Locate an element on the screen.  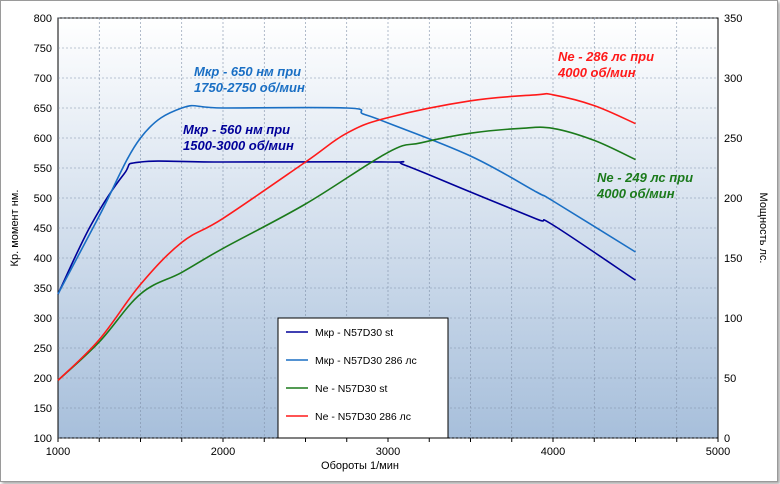
y-left-tick-label: 800 is located at coordinates (43, 19).